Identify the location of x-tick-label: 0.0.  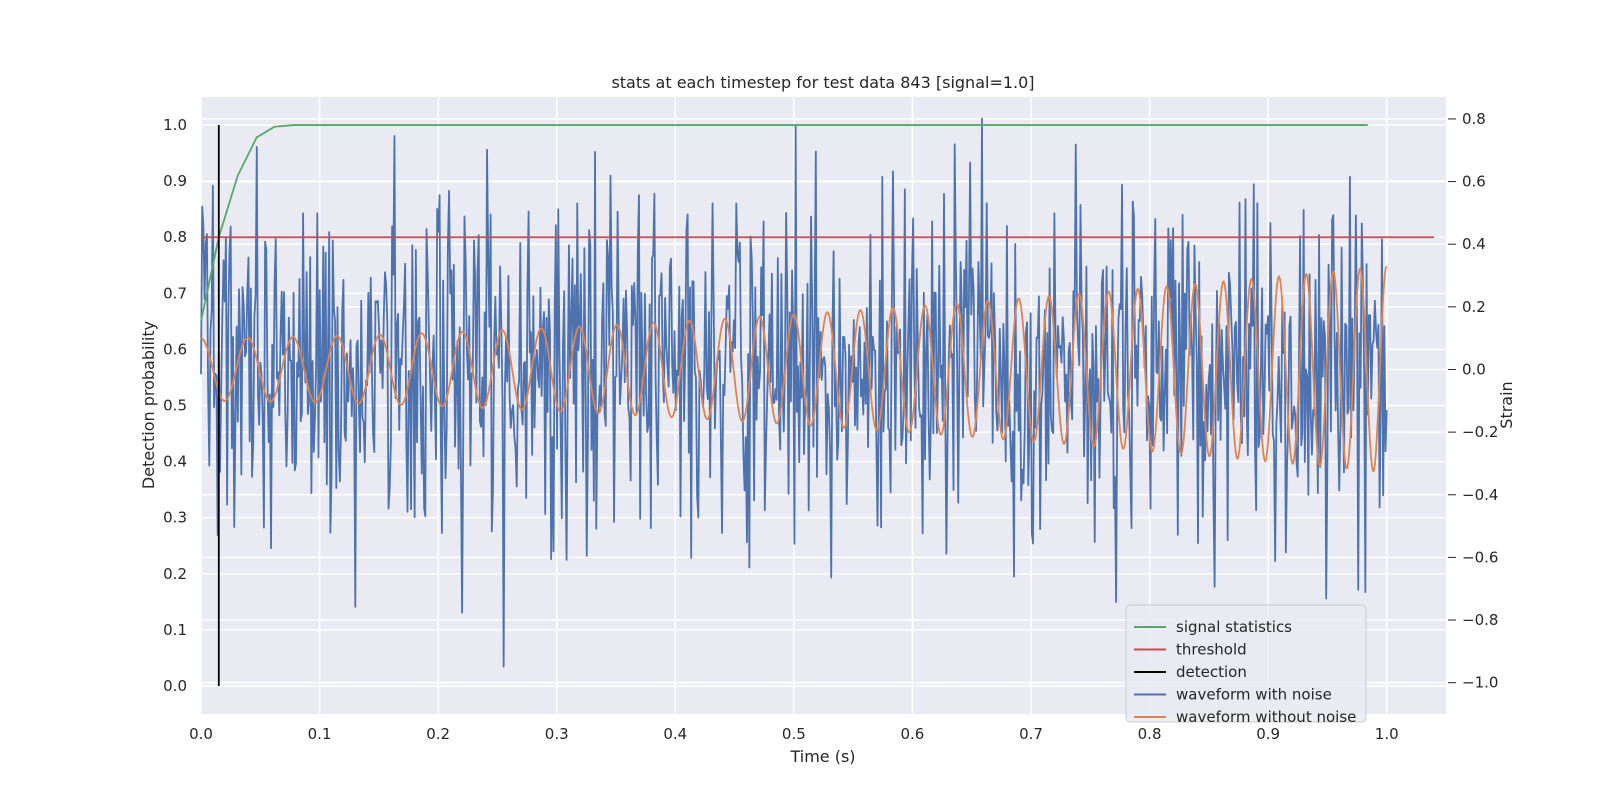
(201, 734).